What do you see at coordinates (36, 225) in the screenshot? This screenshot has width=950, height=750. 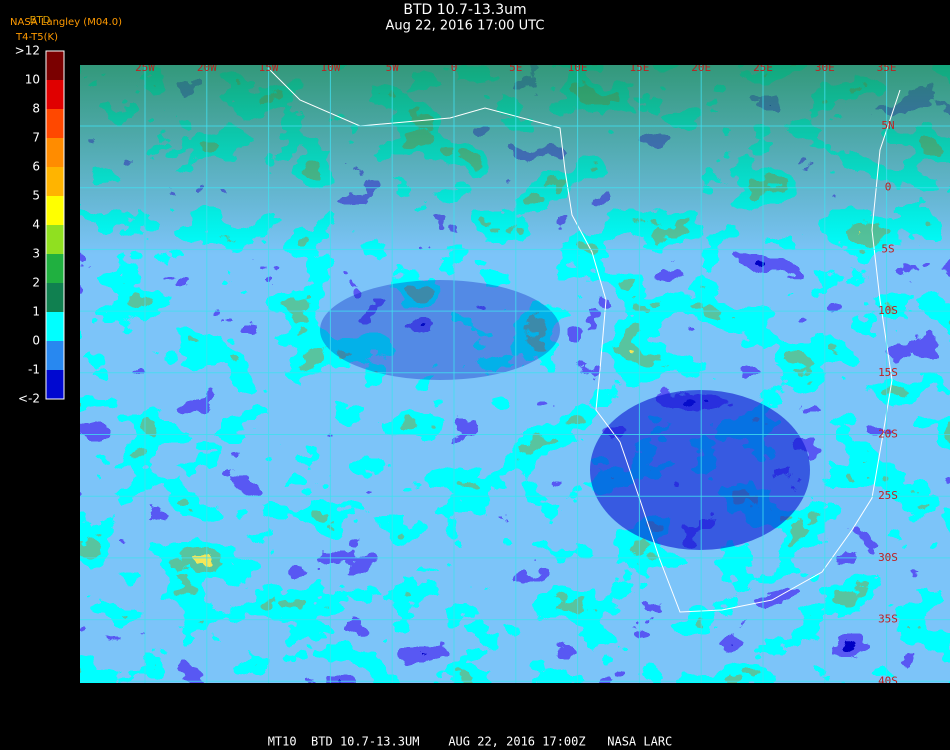 I see `colorbar-label: 4` at bounding box center [36, 225].